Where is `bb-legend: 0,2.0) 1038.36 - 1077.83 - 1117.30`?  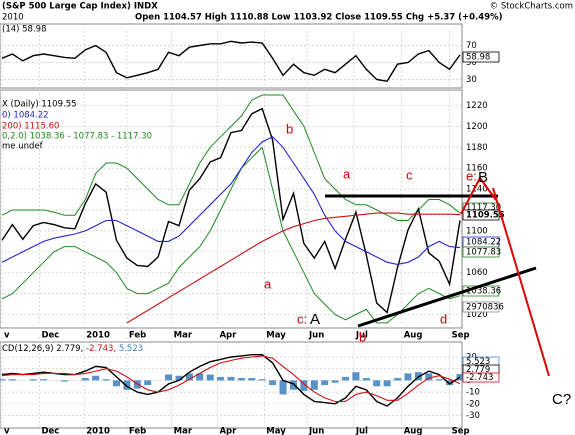
bb-legend: 0,2.0) 1038.36 - 1077.83 - 1117.30 is located at coordinates (77, 137).